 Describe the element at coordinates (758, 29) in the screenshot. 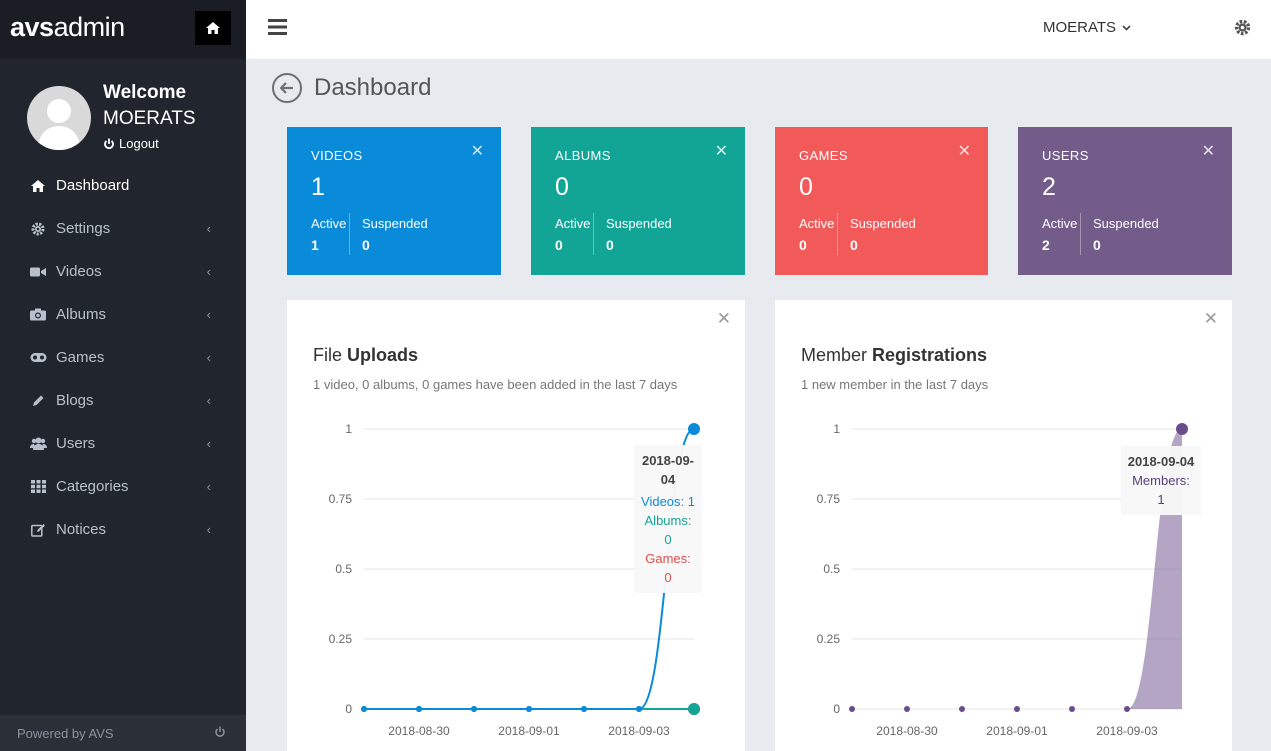

I see `top-navbar: MOERATS` at that location.